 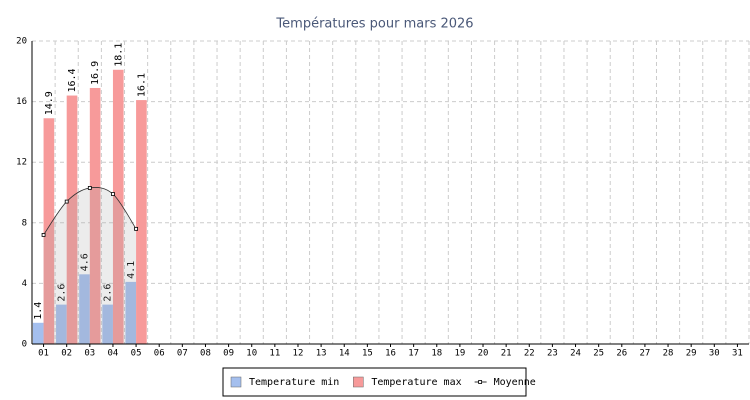 I want to click on value-label: 14.9, so click(x=49, y=103).